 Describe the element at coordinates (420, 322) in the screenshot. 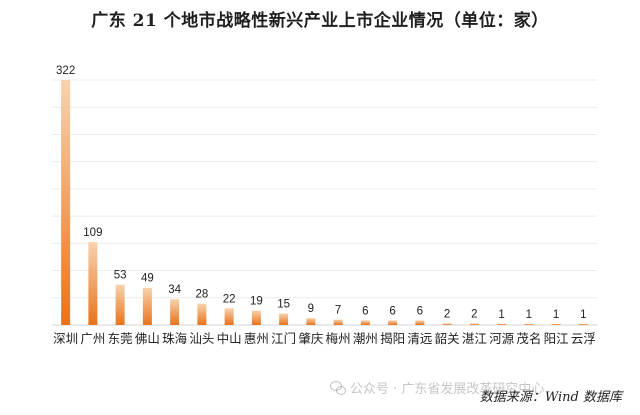

I see `bar-清远` at that location.